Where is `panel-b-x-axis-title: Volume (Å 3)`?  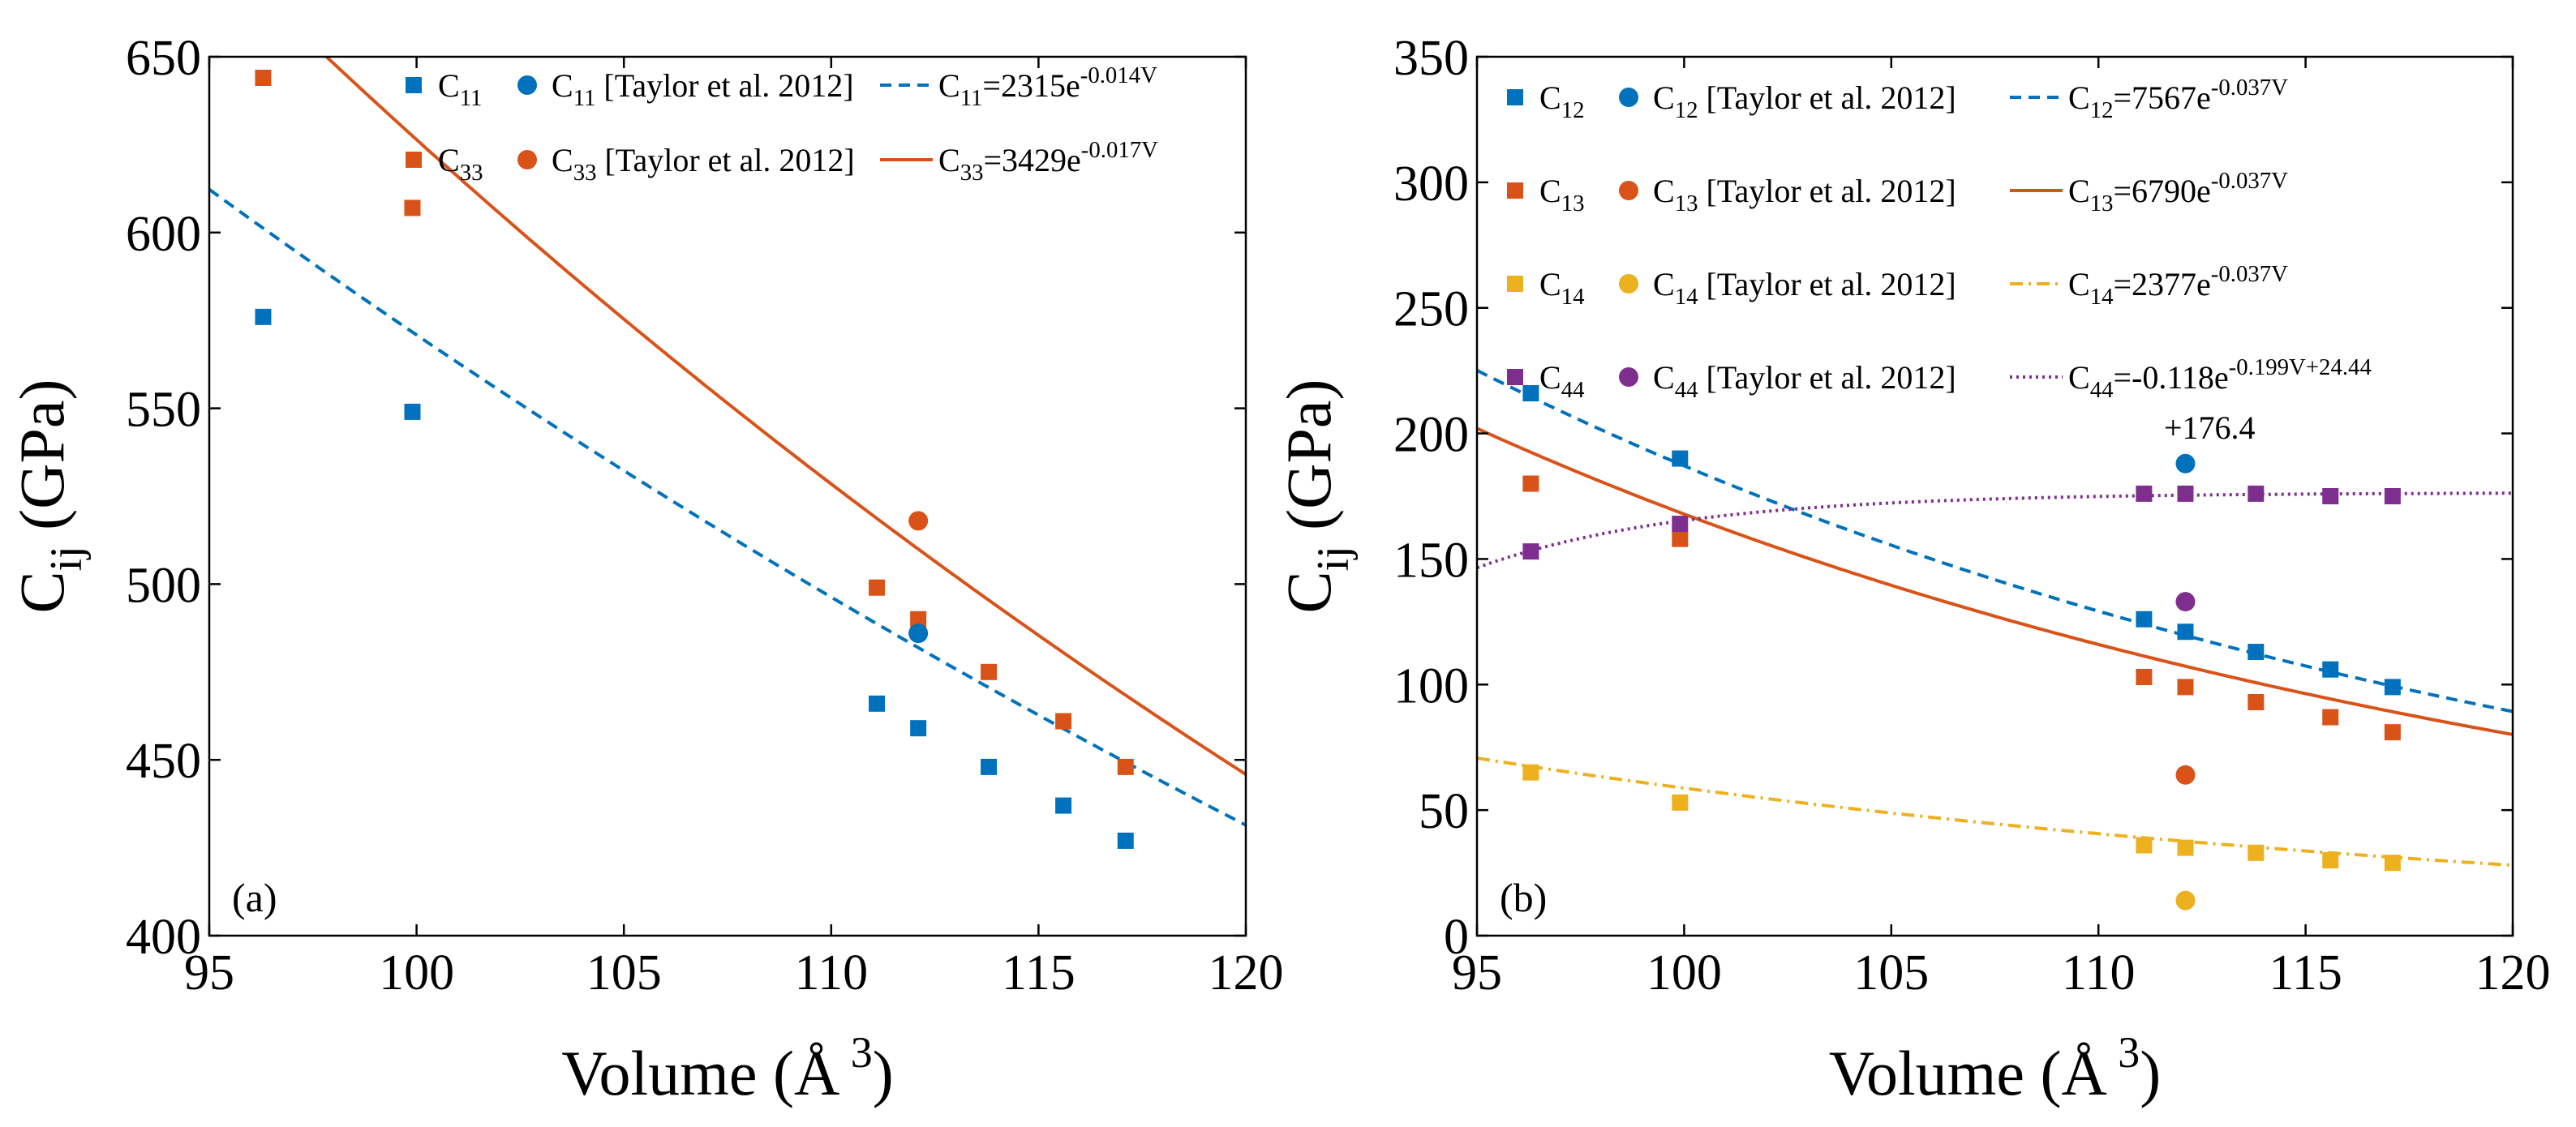
panel-b-x-axis-title: Volume (Å 3) is located at coordinates (1996, 1068).